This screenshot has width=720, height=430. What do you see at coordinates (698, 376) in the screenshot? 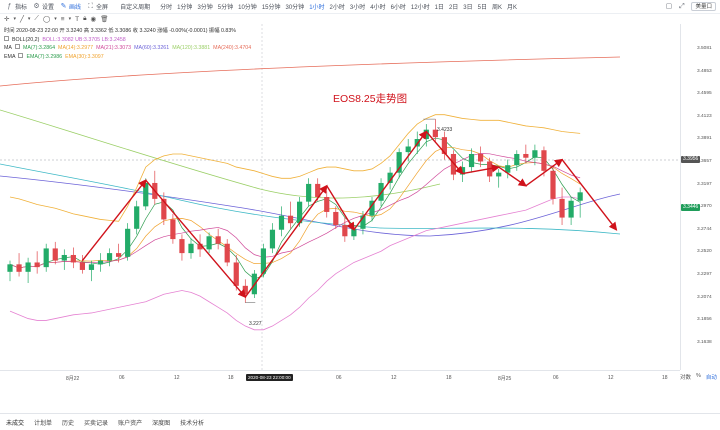
I see `percent-toggle: %` at bounding box center [698, 376].